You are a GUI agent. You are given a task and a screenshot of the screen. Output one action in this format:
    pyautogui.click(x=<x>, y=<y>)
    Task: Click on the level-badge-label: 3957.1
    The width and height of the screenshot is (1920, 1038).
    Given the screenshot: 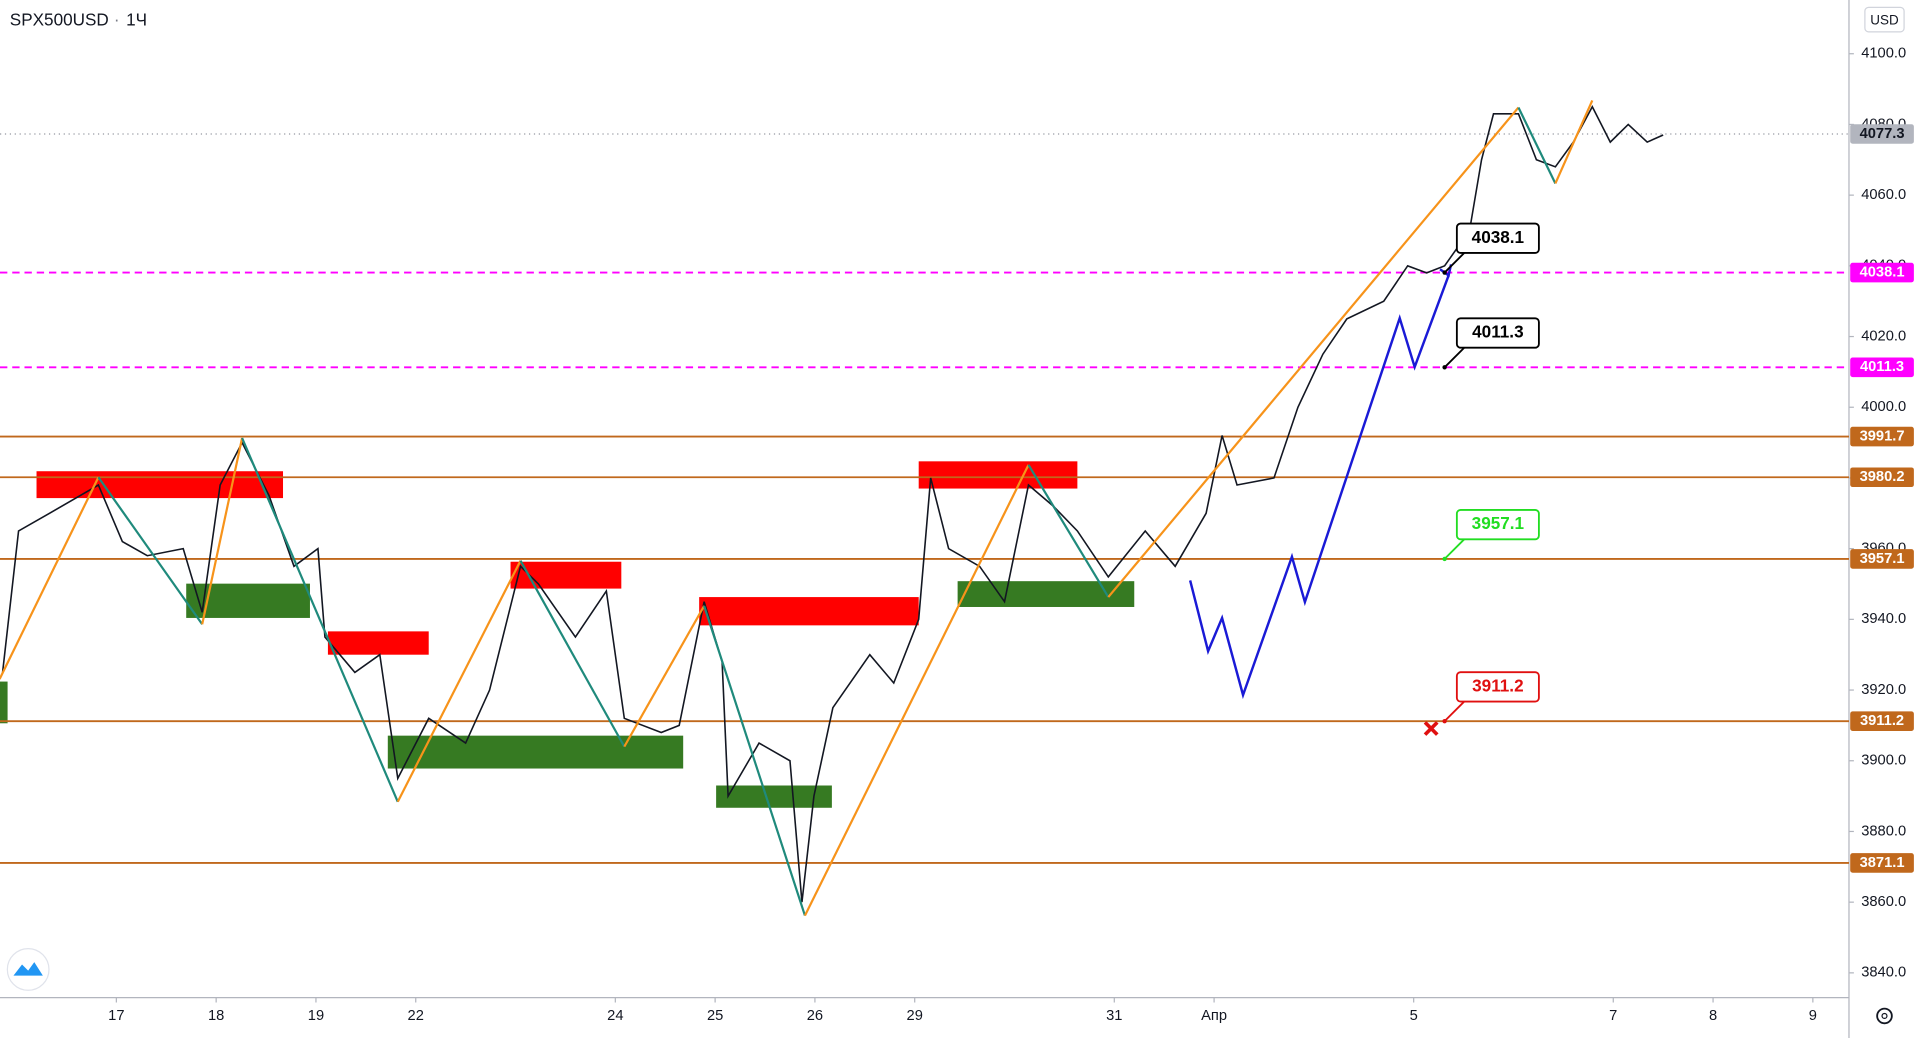 What is the action you would take?
    pyautogui.click(x=1882, y=559)
    